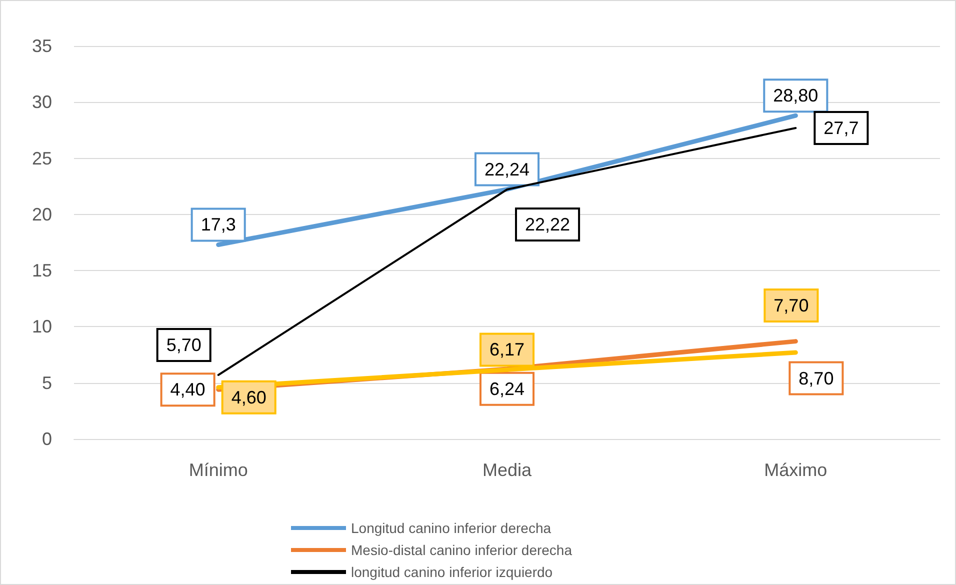 The width and height of the screenshot is (956, 585). What do you see at coordinates (507, 470) in the screenshot?
I see `x-tick-label: Media` at bounding box center [507, 470].